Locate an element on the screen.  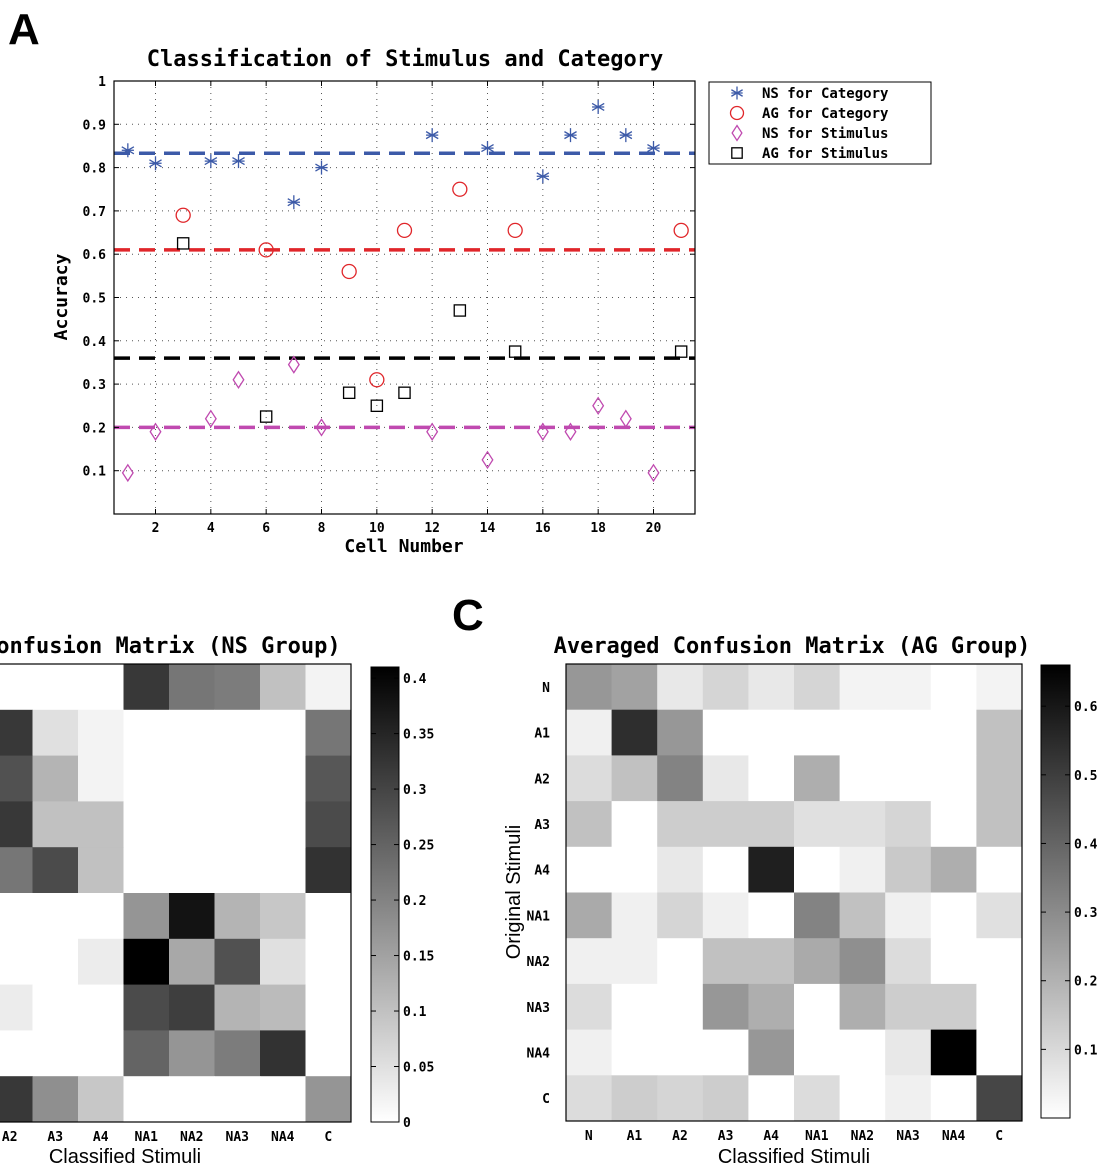
colorbar-label: 0.25 is located at coordinates (418, 846).